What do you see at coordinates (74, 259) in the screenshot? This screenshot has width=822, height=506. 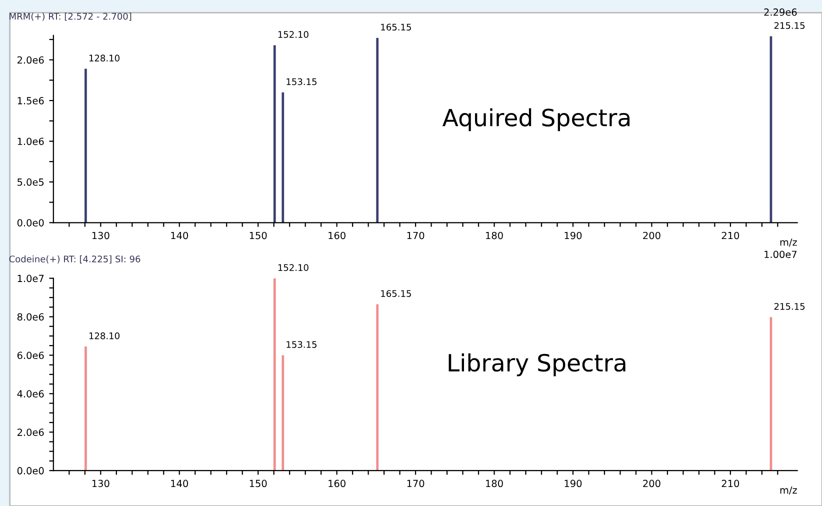 I see `chart-title: Codeine(+) RT: [4.225] SI: 96` at bounding box center [74, 259].